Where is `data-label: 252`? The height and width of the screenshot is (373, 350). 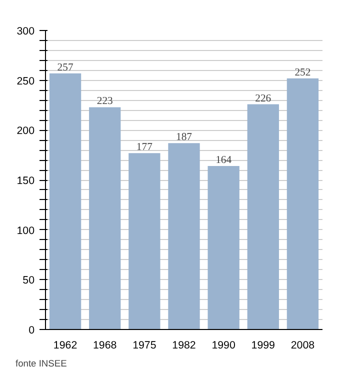
data-label: 252 is located at coordinates (302, 72).